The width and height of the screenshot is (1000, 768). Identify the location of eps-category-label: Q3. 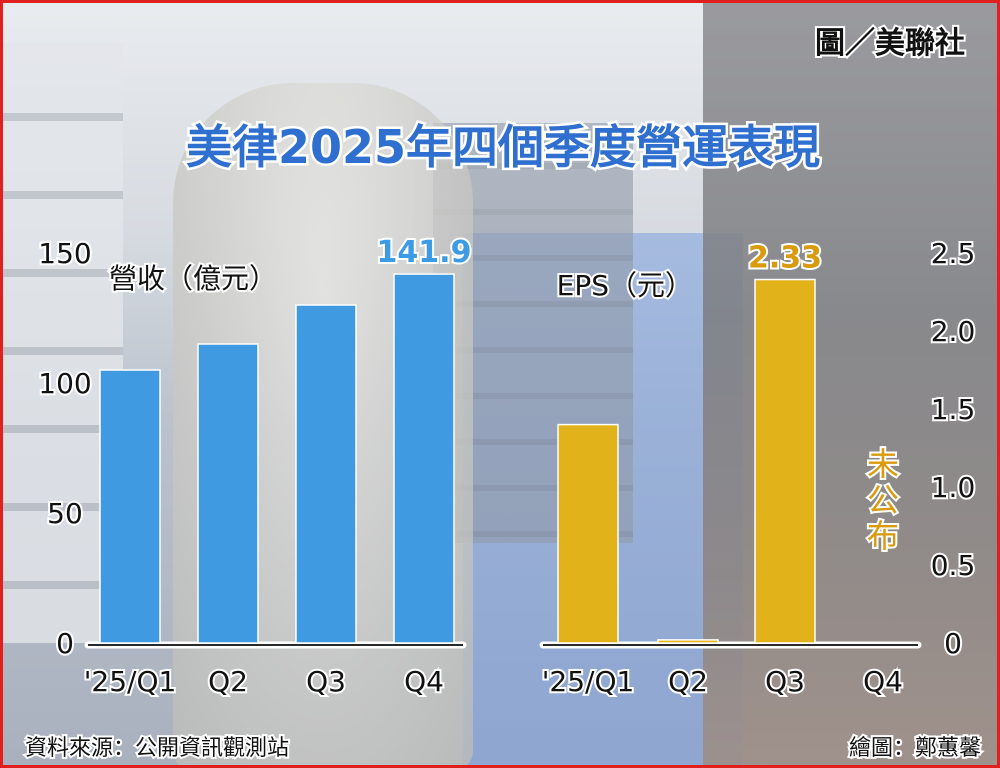
(785, 681).